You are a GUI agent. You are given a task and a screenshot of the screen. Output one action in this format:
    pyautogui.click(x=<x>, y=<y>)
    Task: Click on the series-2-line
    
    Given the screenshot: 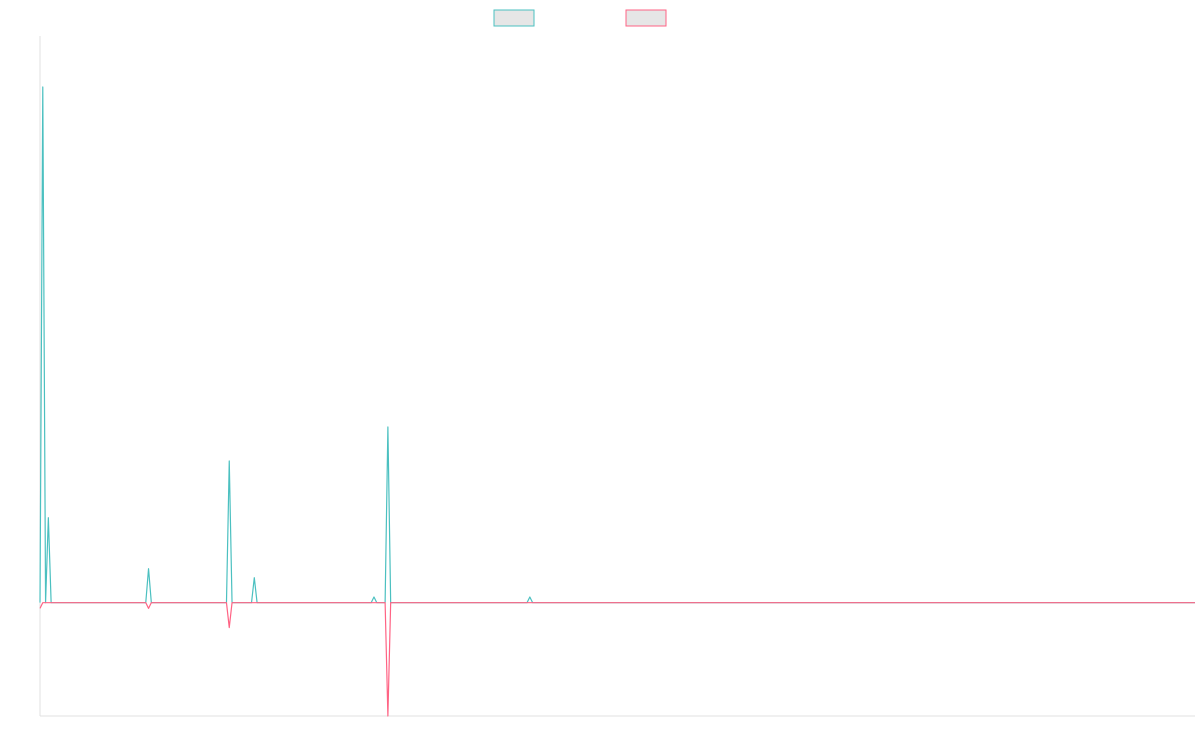 What is the action you would take?
    pyautogui.click(x=617, y=659)
    